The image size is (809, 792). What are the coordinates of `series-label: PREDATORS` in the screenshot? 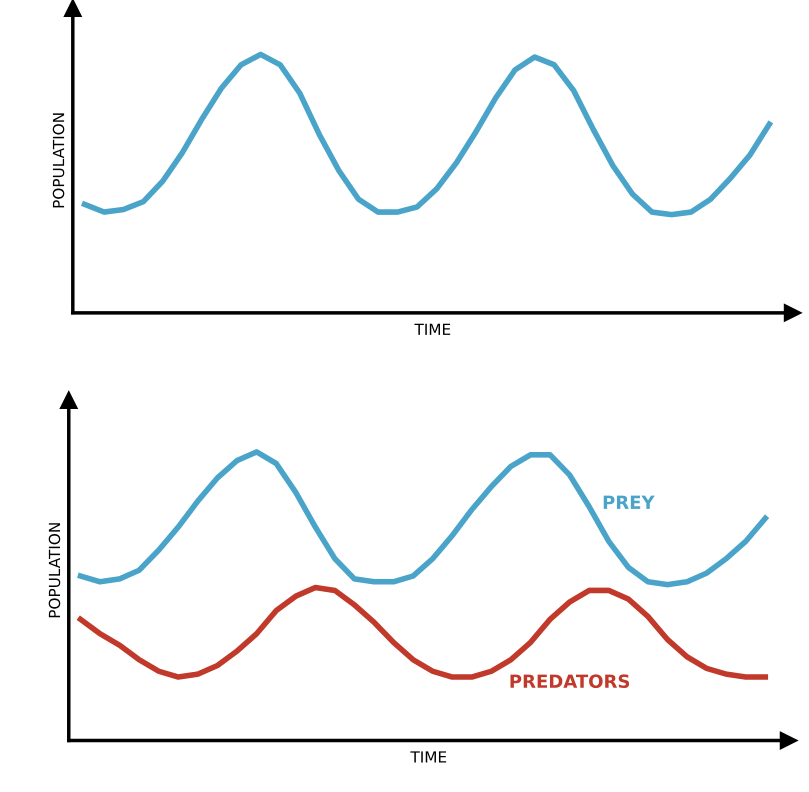 It's located at (570, 681).